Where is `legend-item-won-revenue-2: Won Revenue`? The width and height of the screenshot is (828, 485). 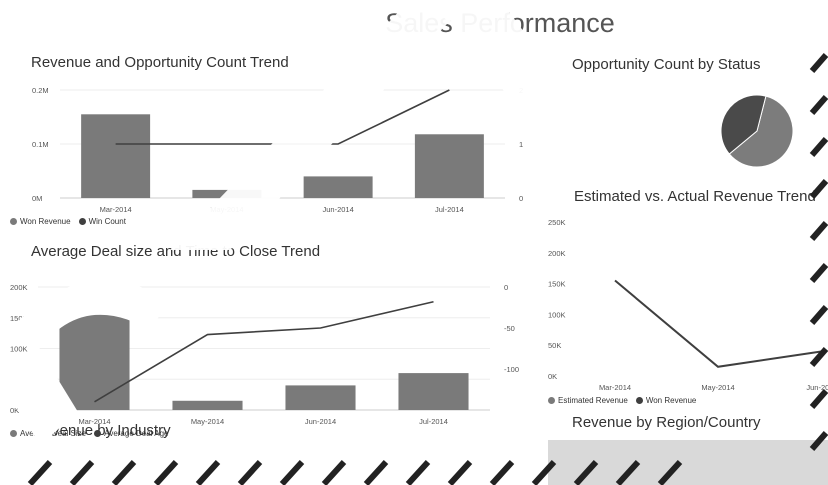 legend-item-won-revenue-2: Won Revenue is located at coordinates (665, 400).